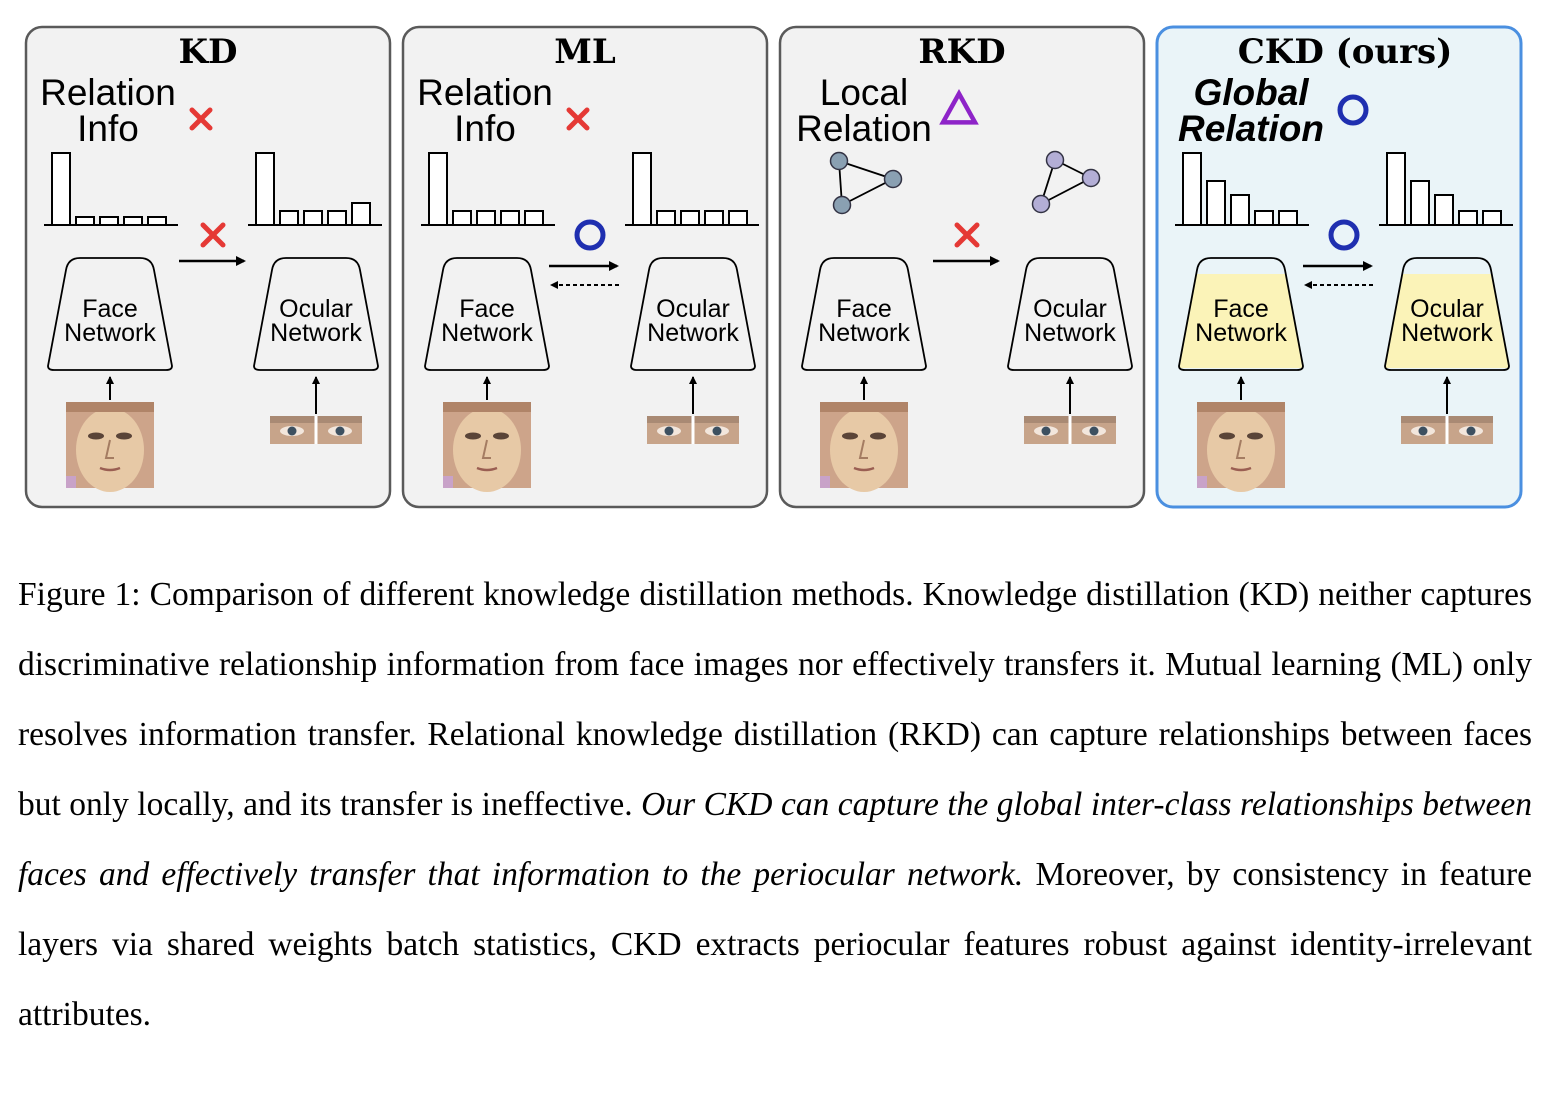 This screenshot has height=1118, width=1552. I want to click on caption-label: Figure 1:, so click(79, 594).